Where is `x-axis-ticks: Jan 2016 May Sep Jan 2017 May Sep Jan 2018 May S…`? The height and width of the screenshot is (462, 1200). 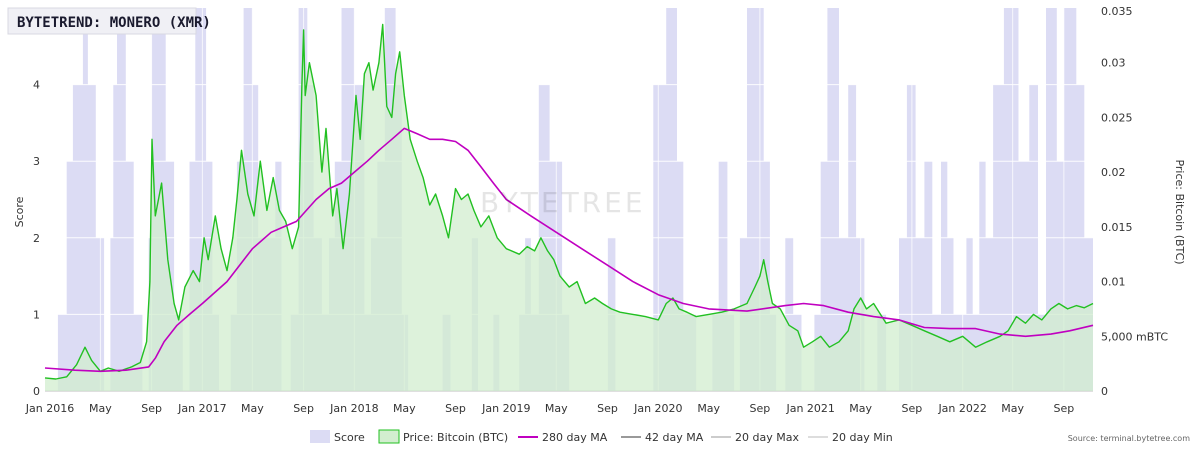
x-axis-ticks: Jan 2016 May Sep Jan 2017 May Sep Jan 2018 May S… is located at coordinates (549, 408).